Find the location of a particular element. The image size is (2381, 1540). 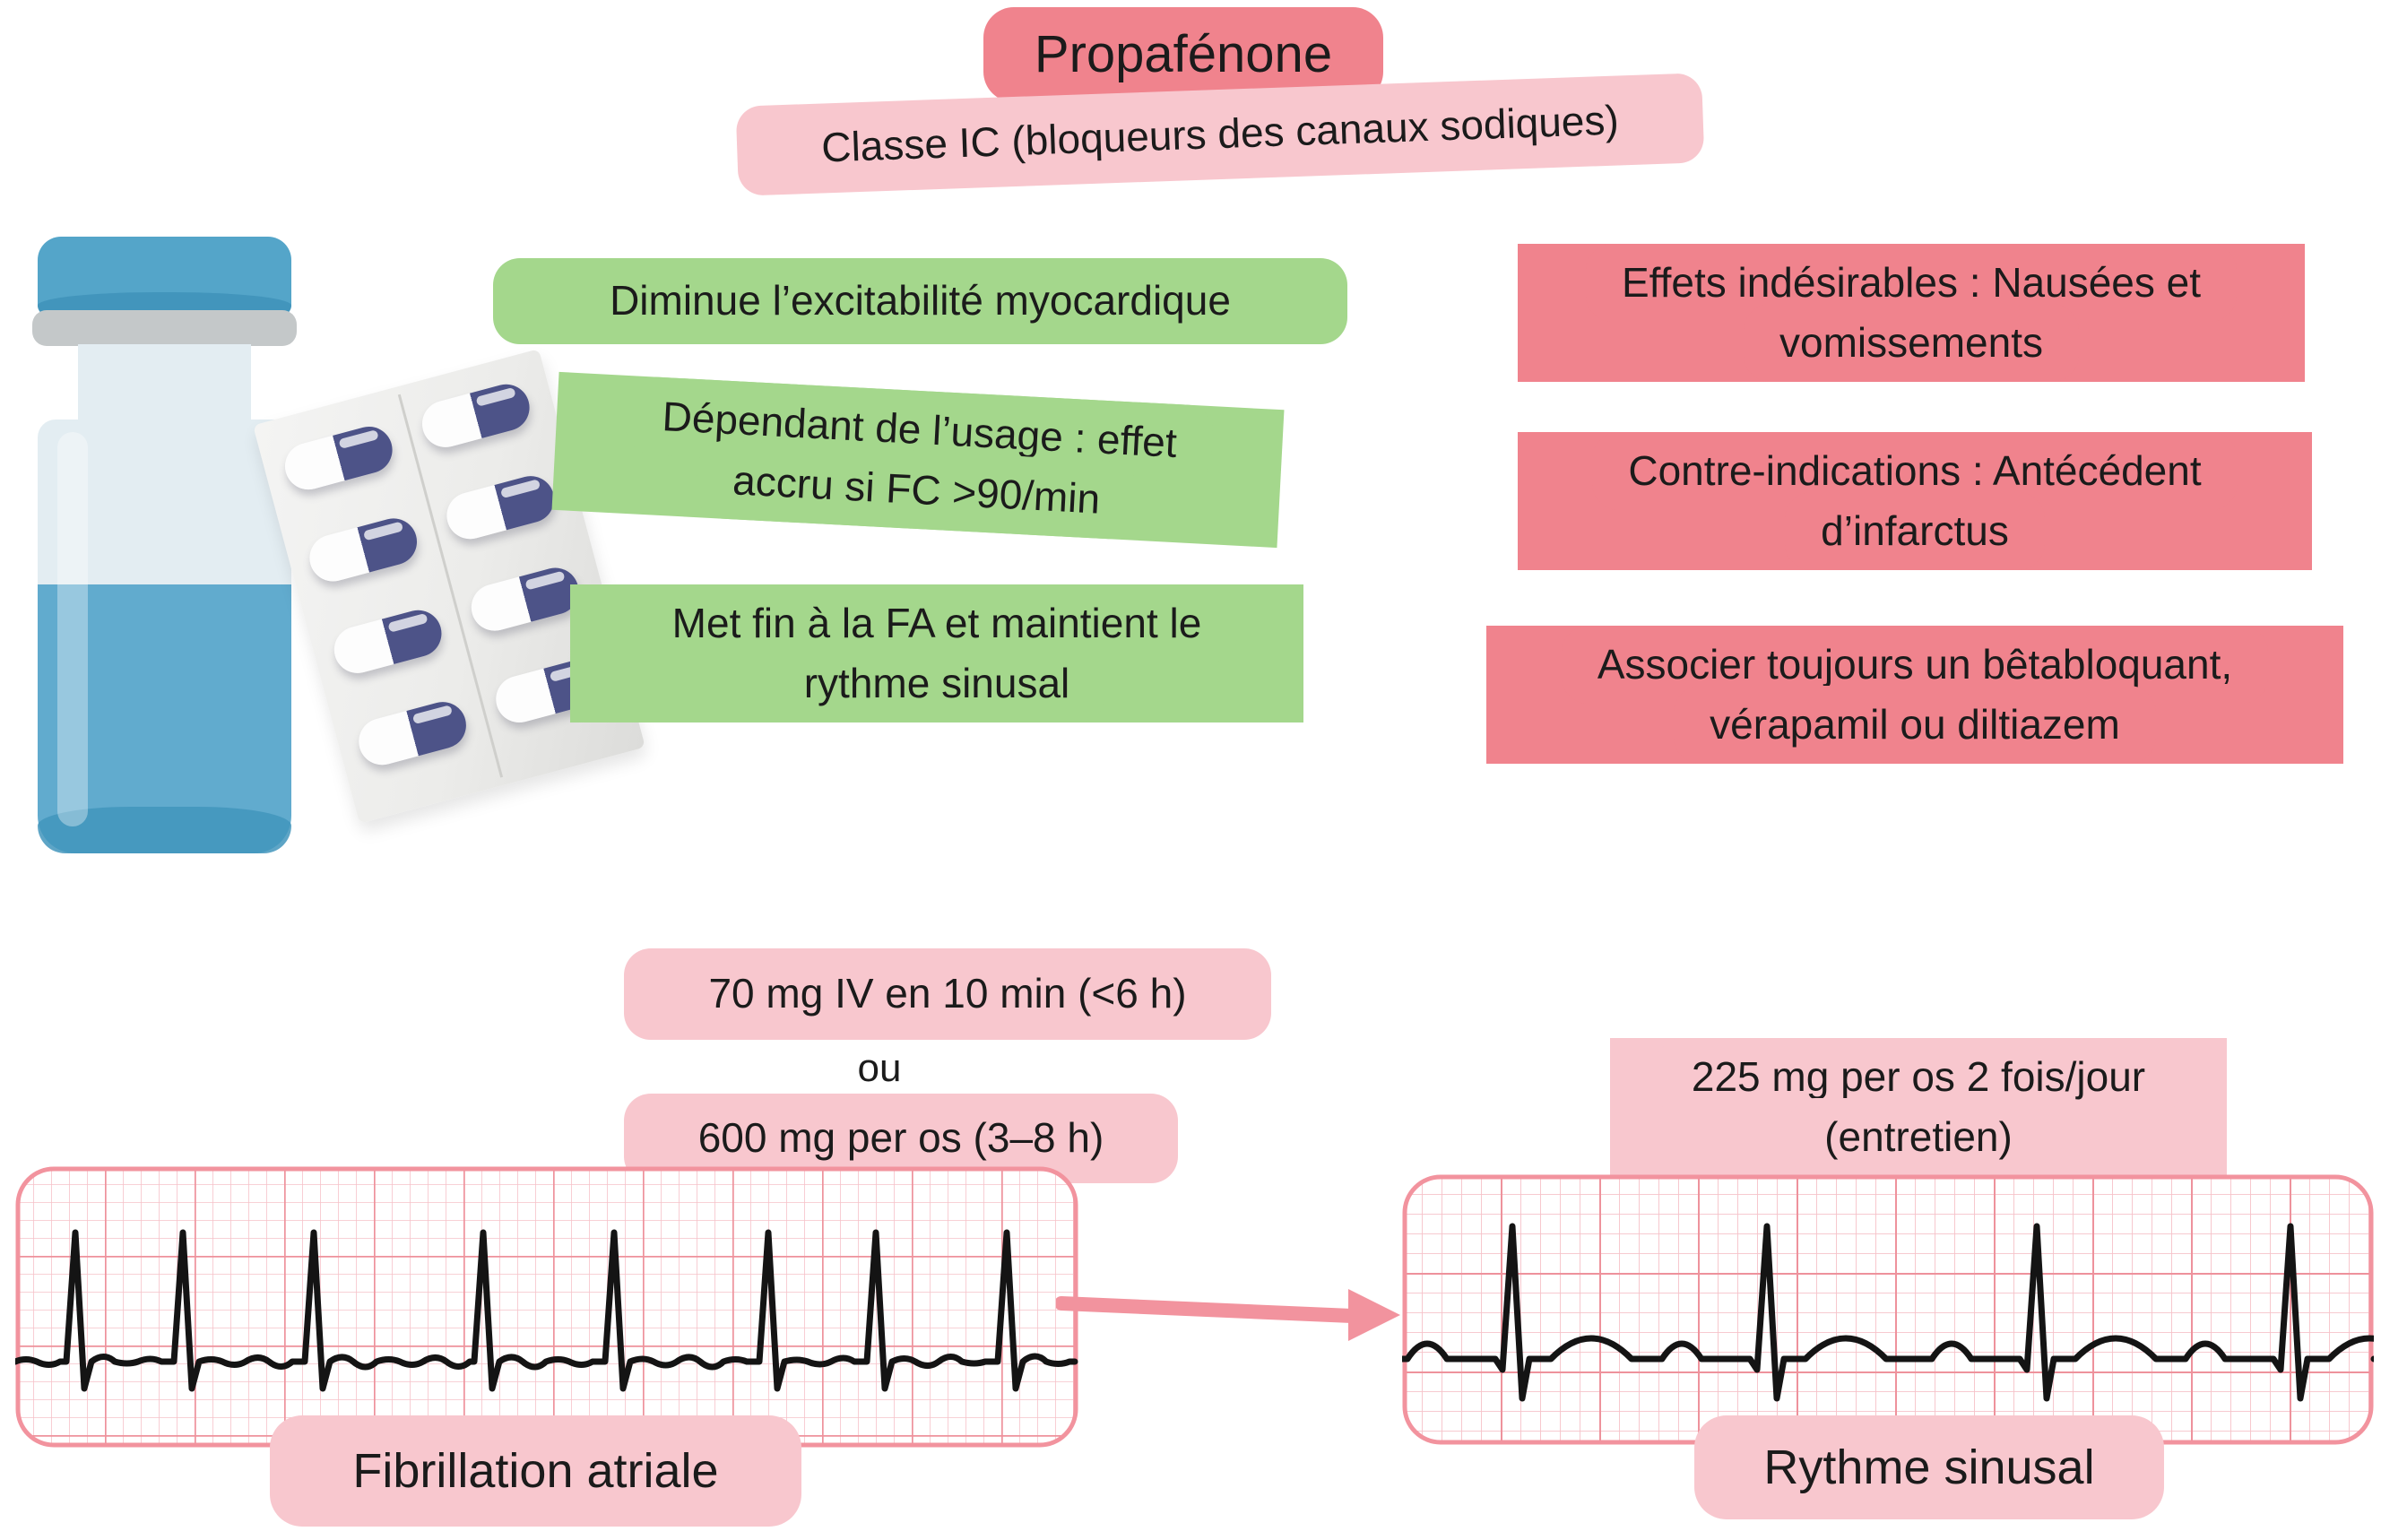

medicine-vial-illustration is located at coordinates (164, 545).